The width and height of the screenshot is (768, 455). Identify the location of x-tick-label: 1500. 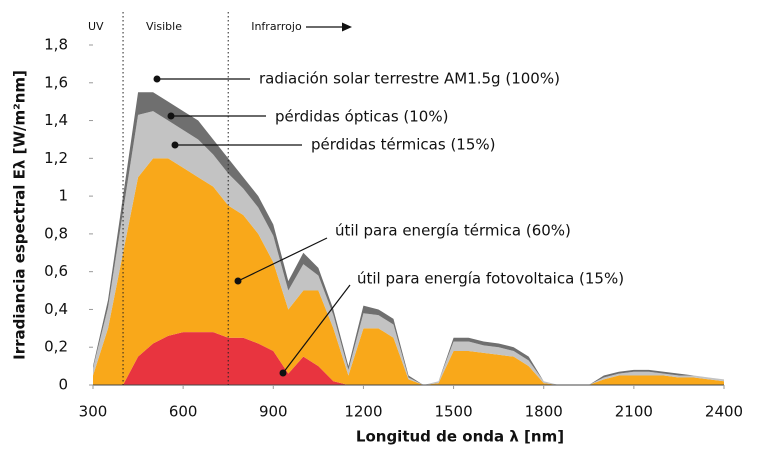
(453, 412).